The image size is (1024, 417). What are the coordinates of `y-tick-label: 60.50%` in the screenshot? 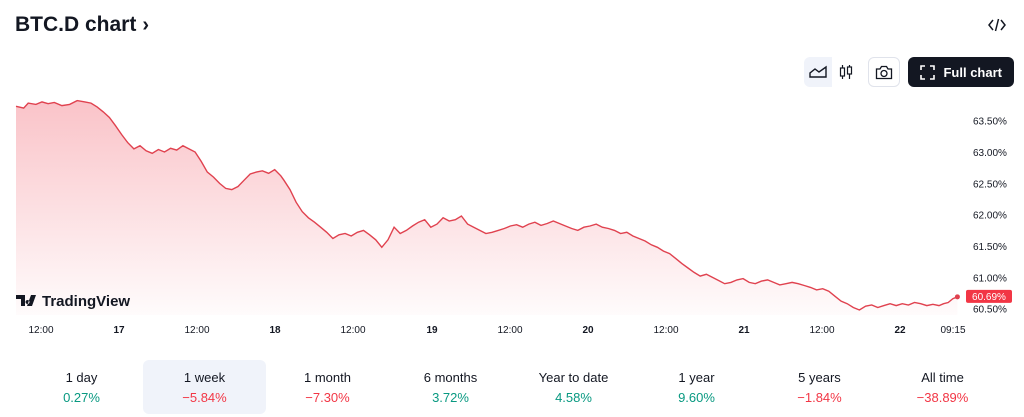 It's located at (990, 310).